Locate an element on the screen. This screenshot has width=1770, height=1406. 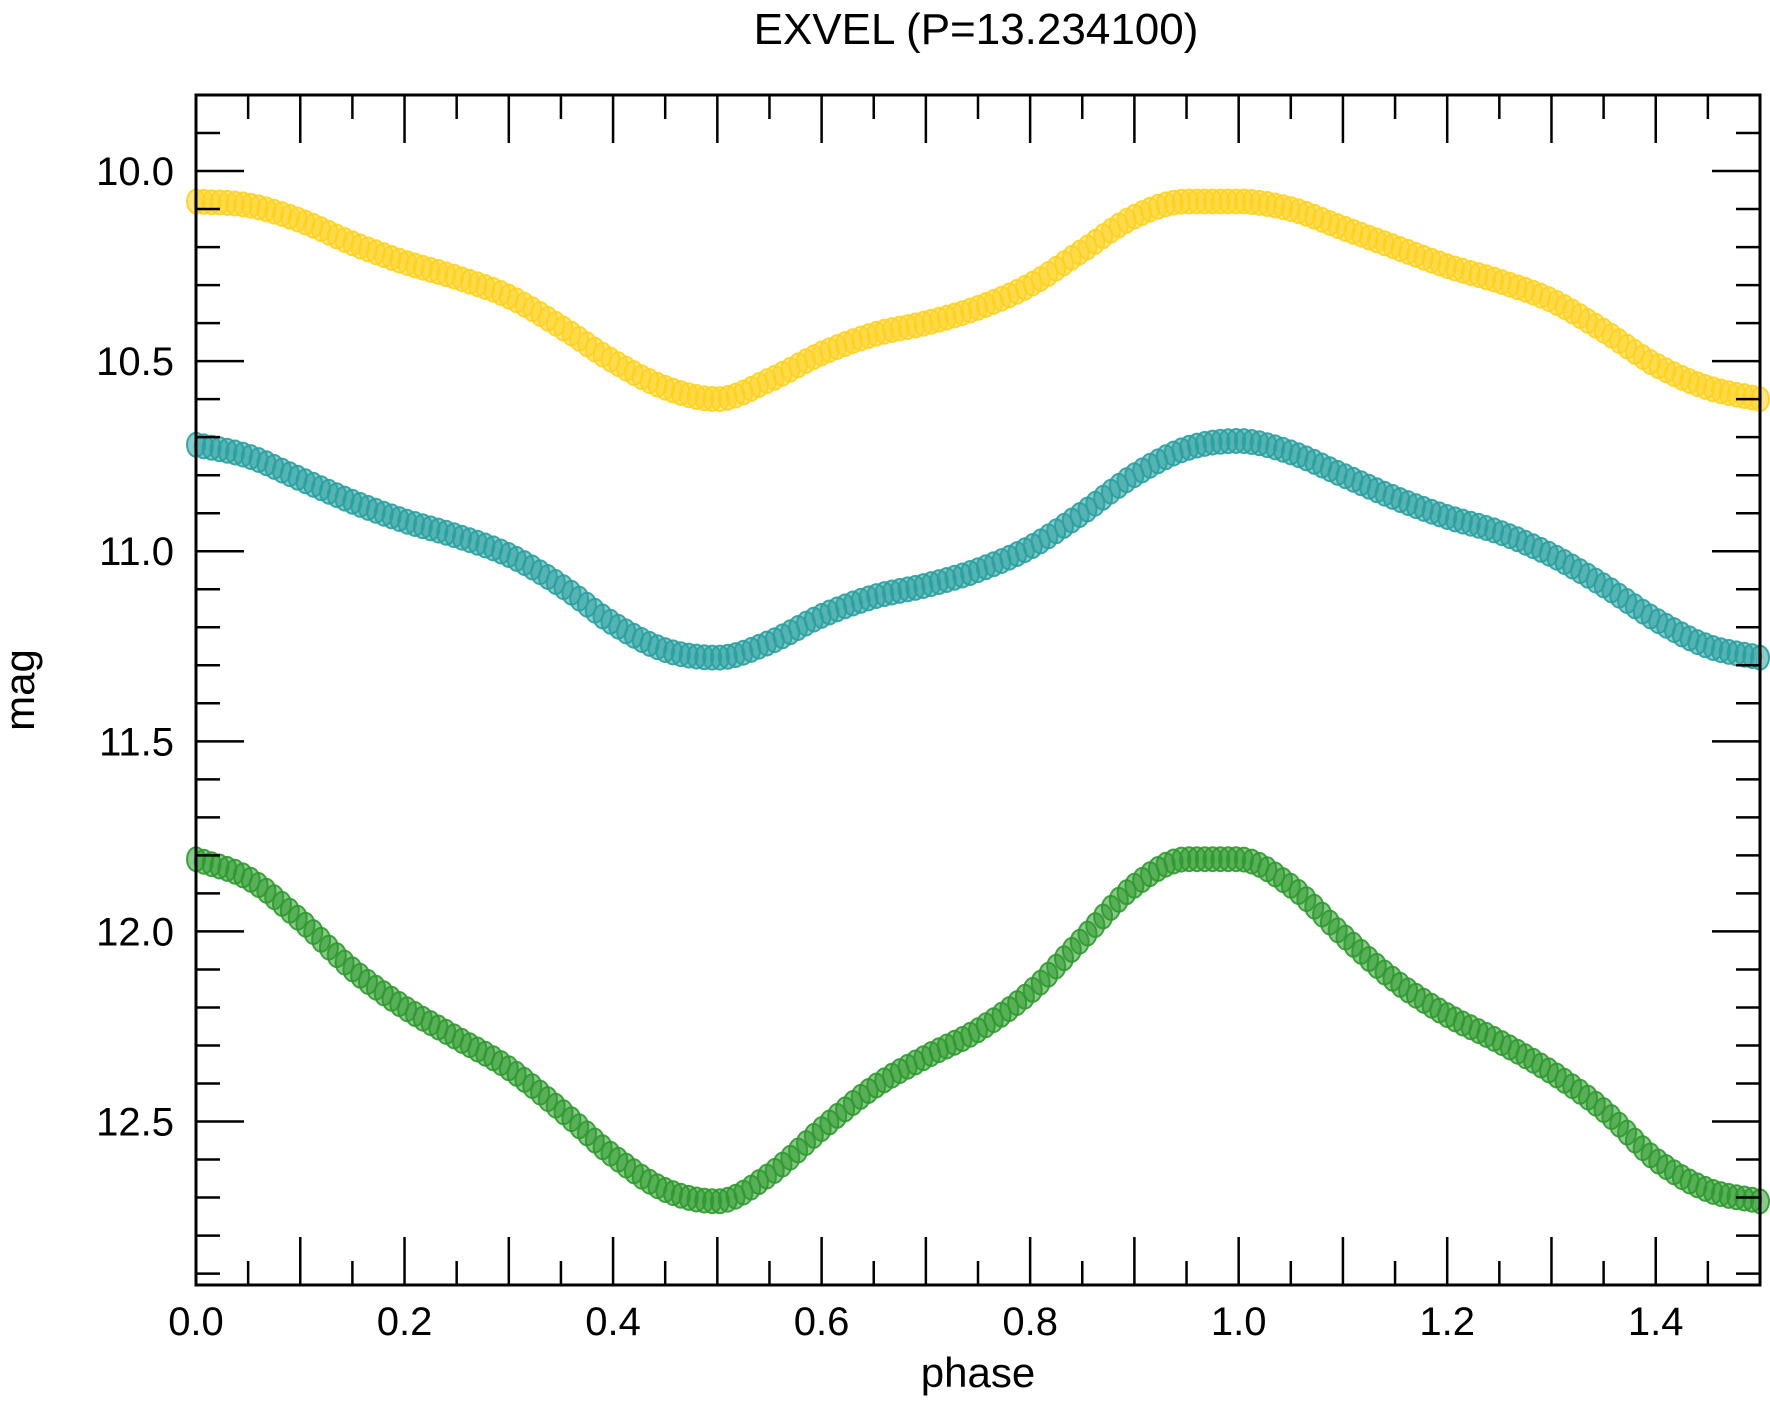
y-tick-label: 11.0 is located at coordinates (136, 552).